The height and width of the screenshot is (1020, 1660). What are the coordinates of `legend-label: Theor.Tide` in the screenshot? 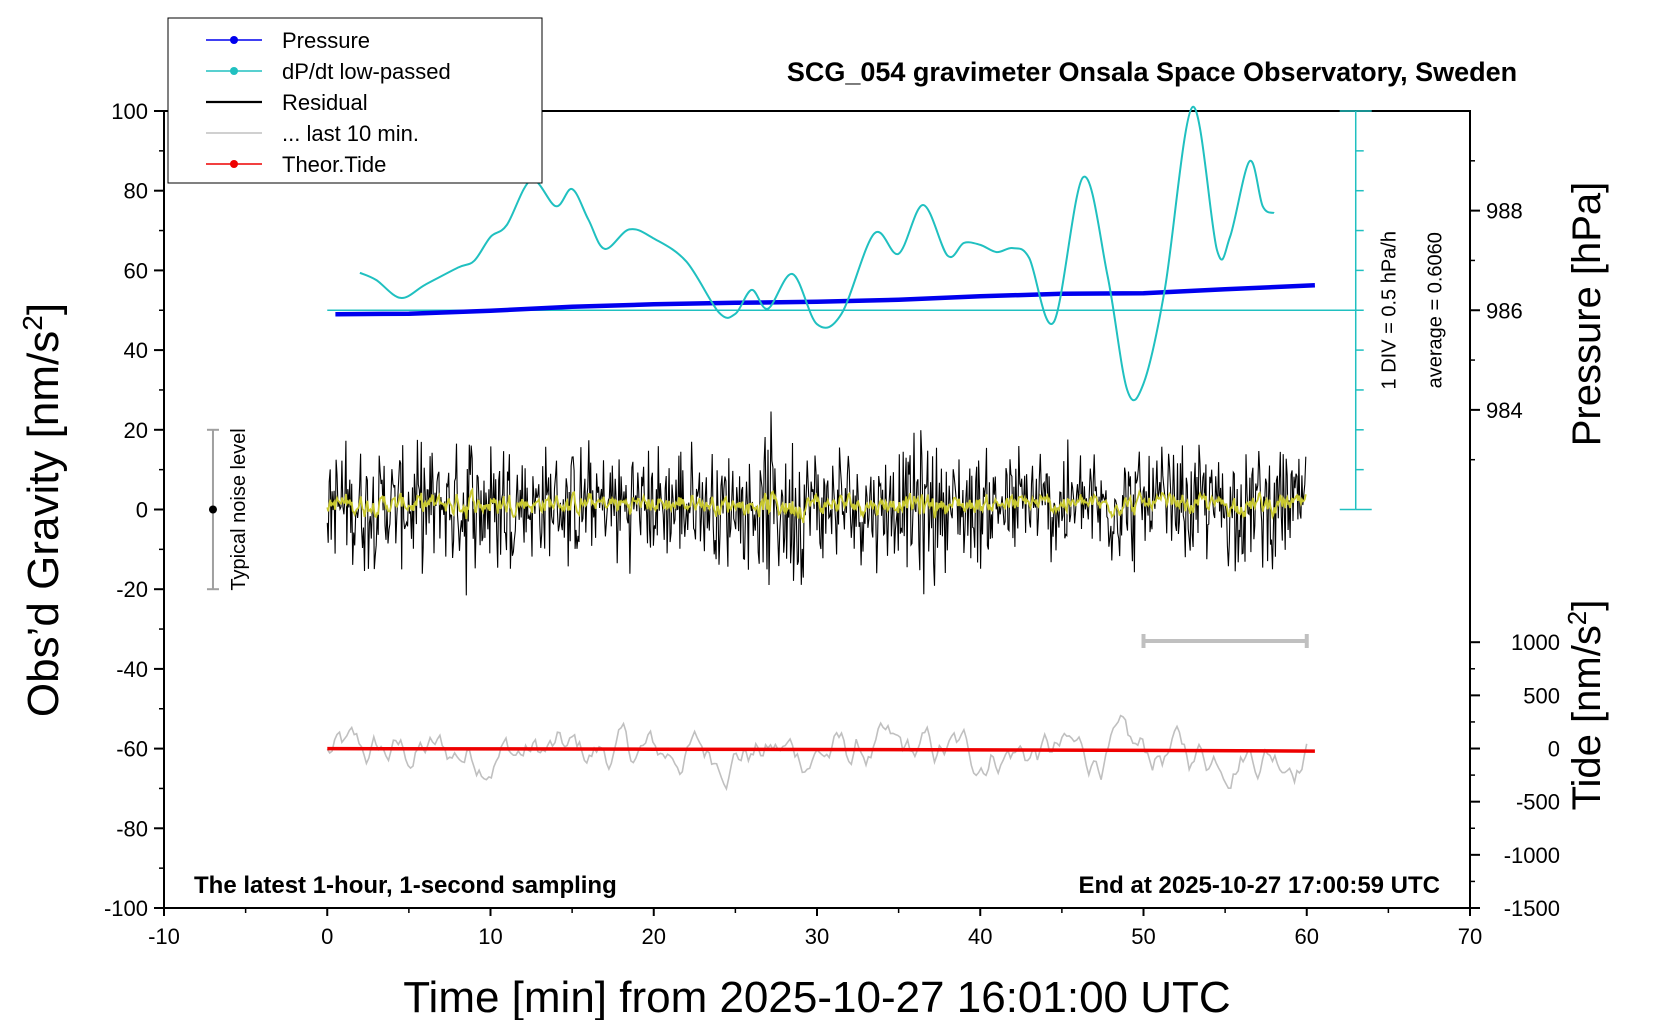 It's located at (334, 164).